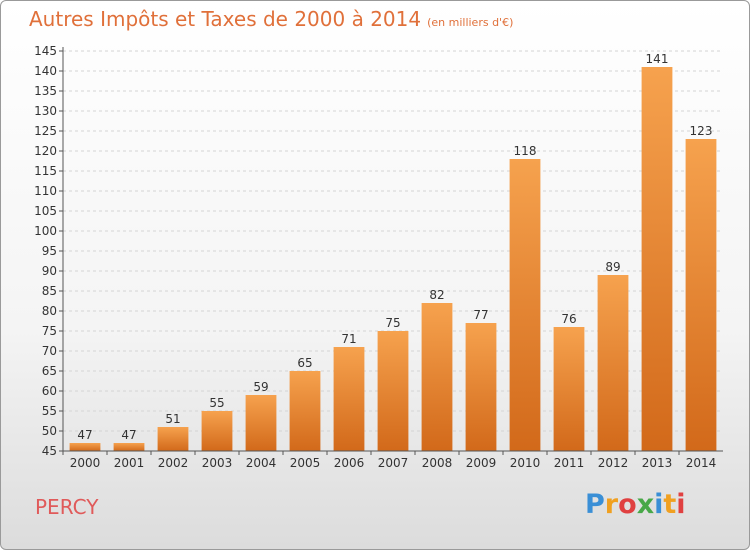 This screenshot has height=550, width=750. What do you see at coordinates (481, 463) in the screenshot?
I see `x-tick-label: 2009` at bounding box center [481, 463].